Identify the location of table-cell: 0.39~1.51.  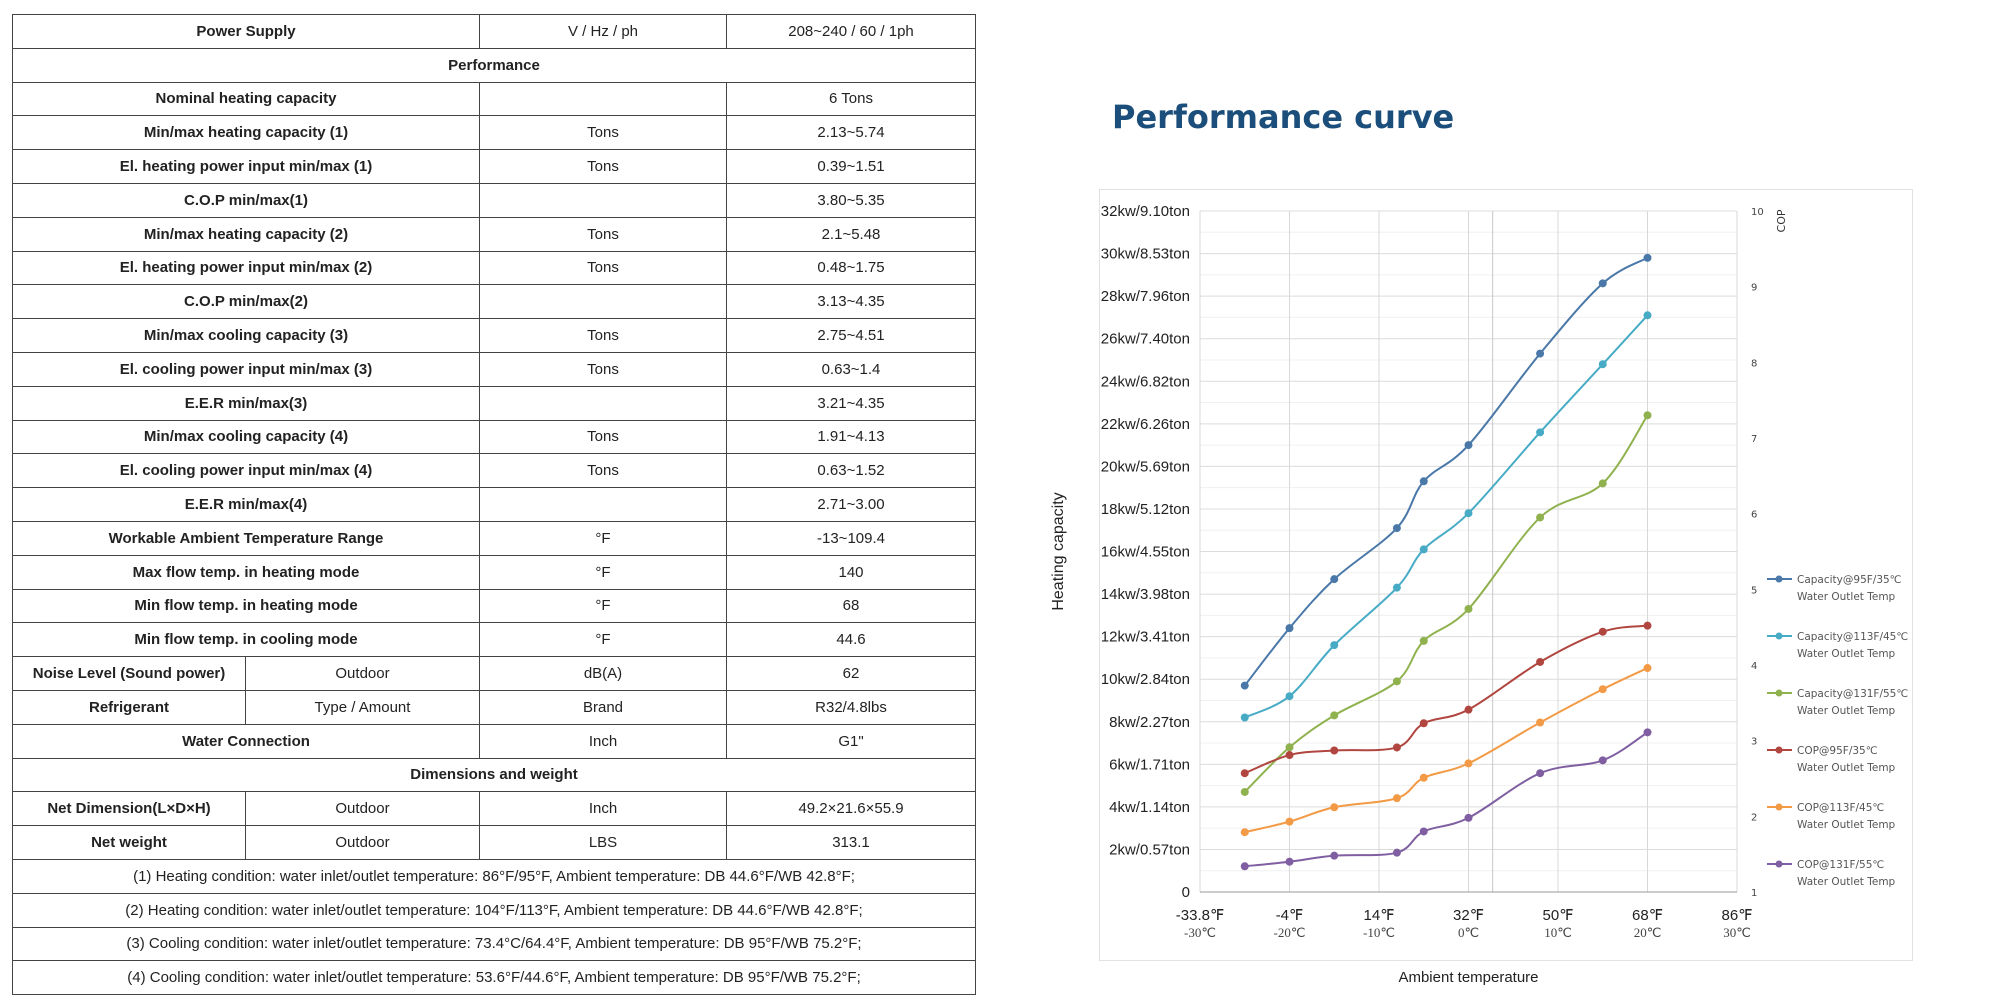
(851, 166).